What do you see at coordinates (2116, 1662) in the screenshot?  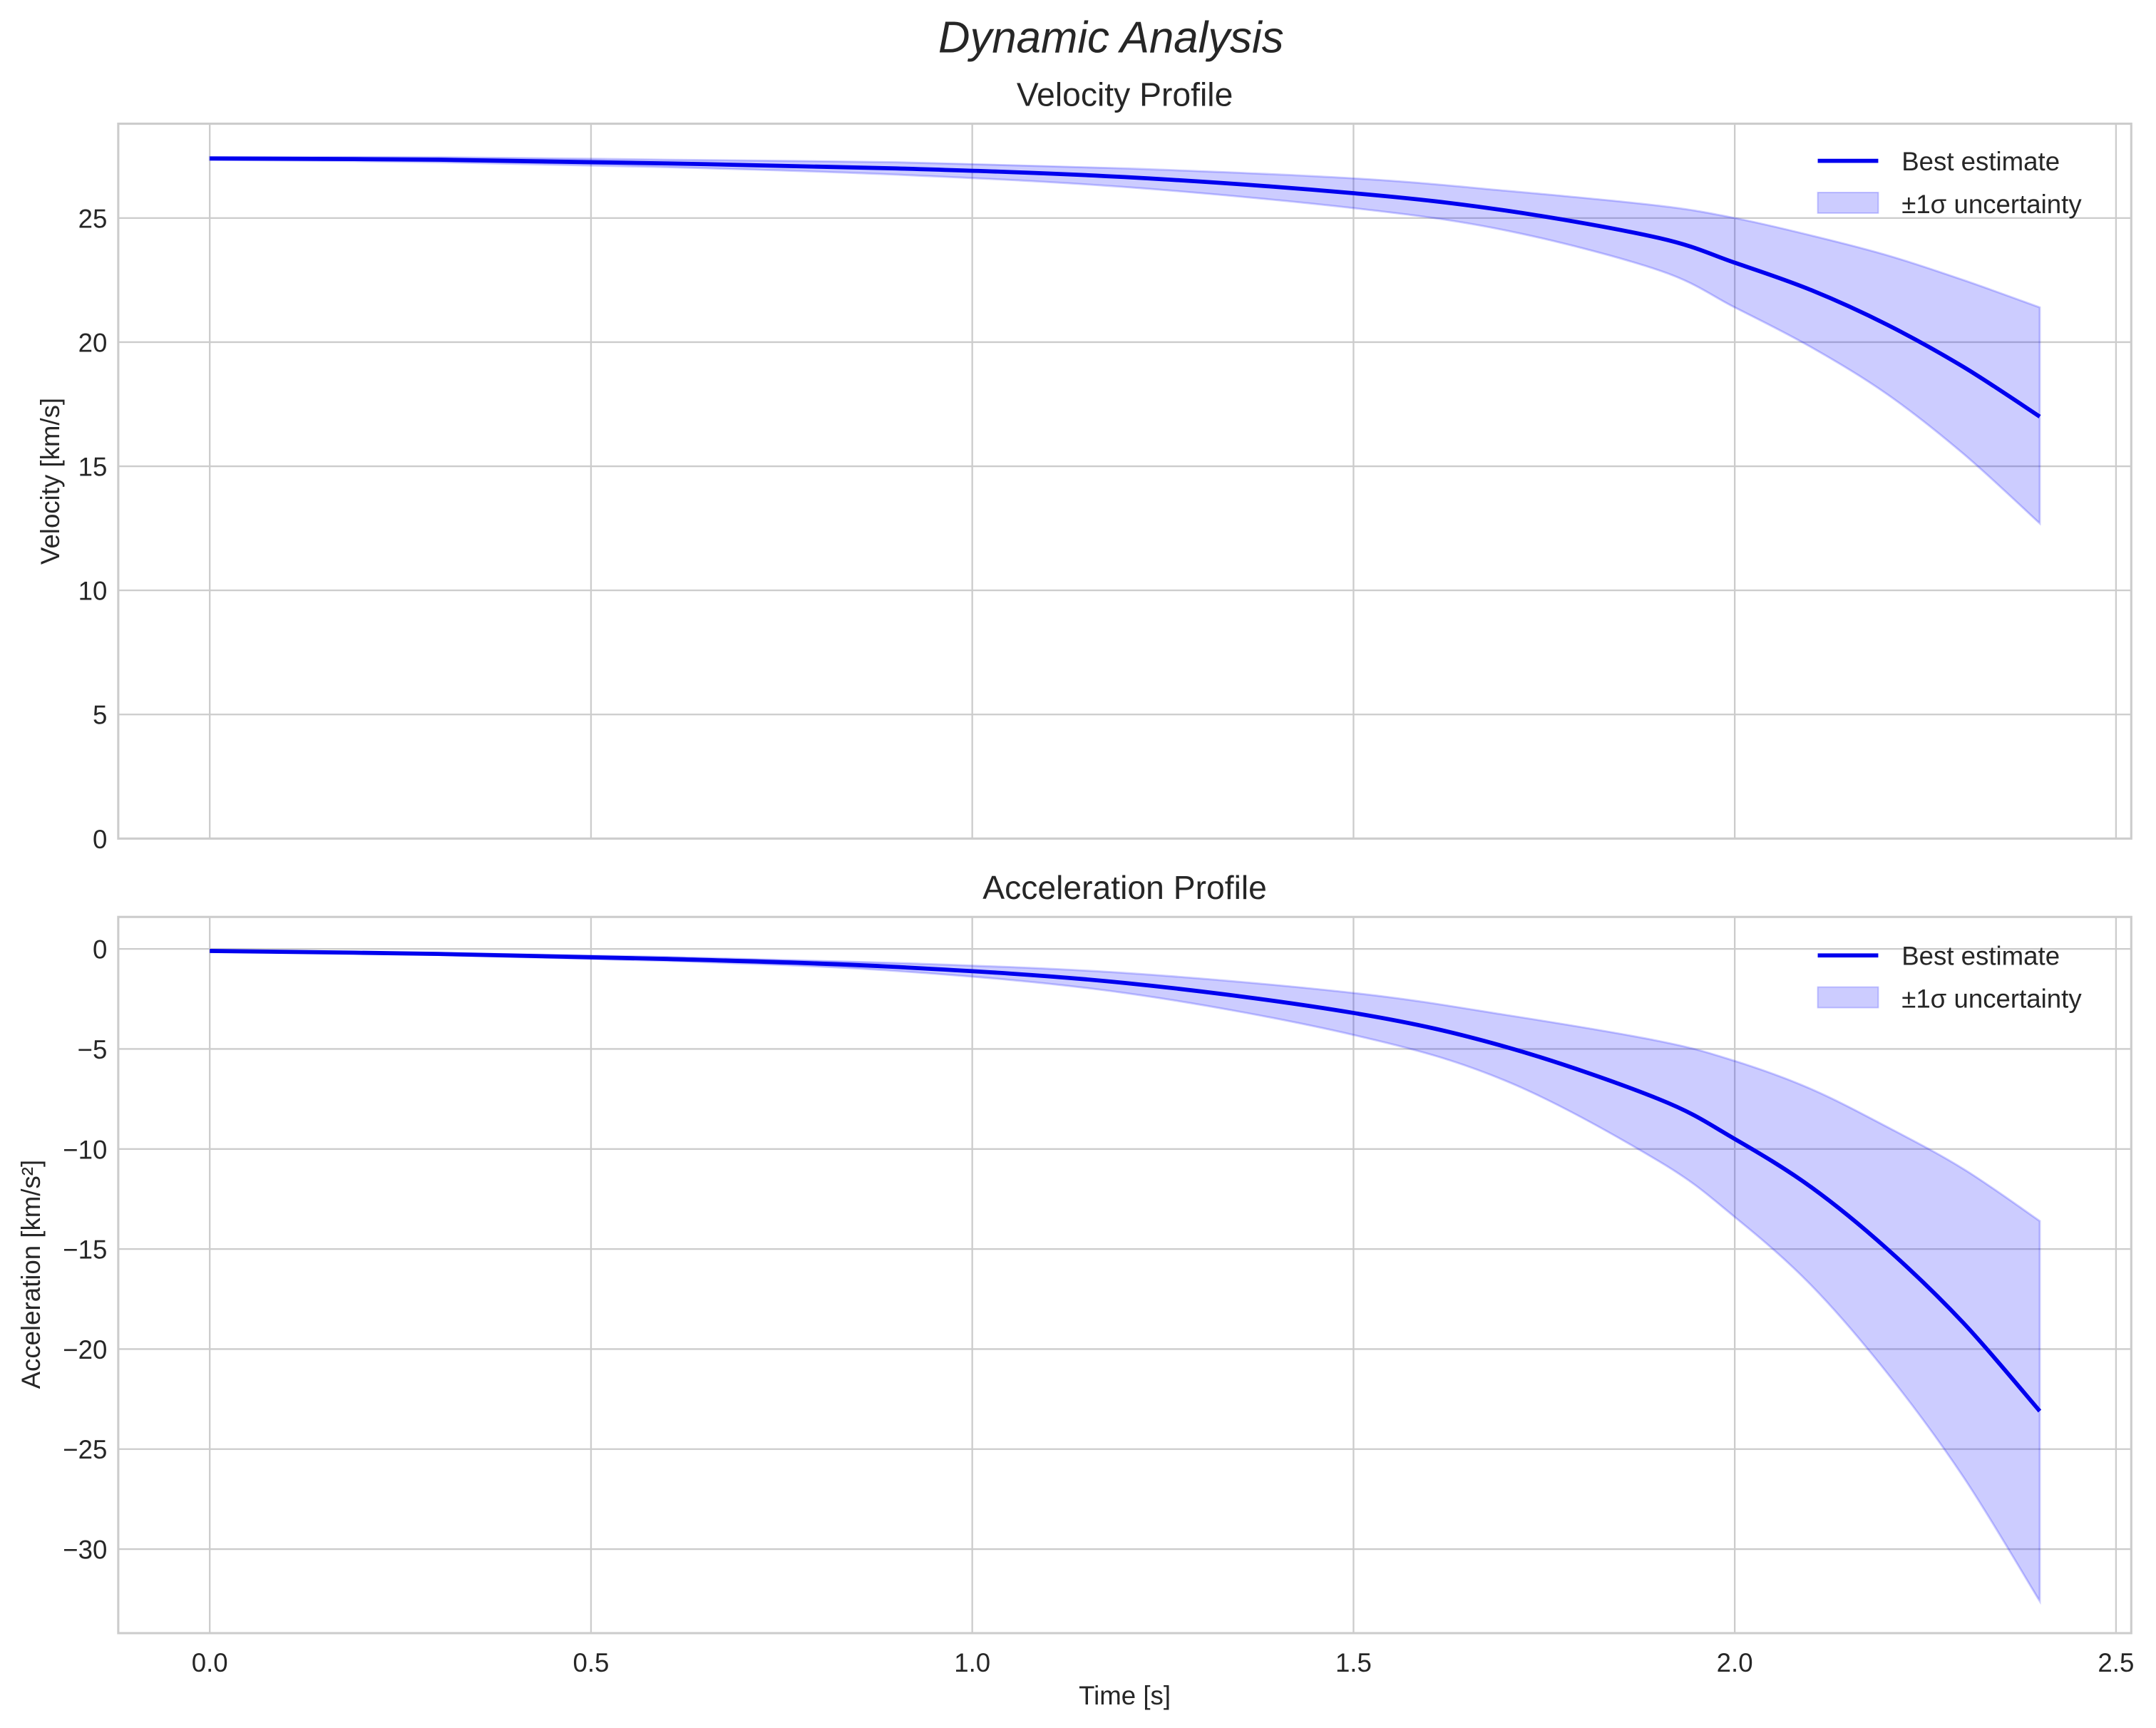 I see `x-tick-label: 2.5` at bounding box center [2116, 1662].